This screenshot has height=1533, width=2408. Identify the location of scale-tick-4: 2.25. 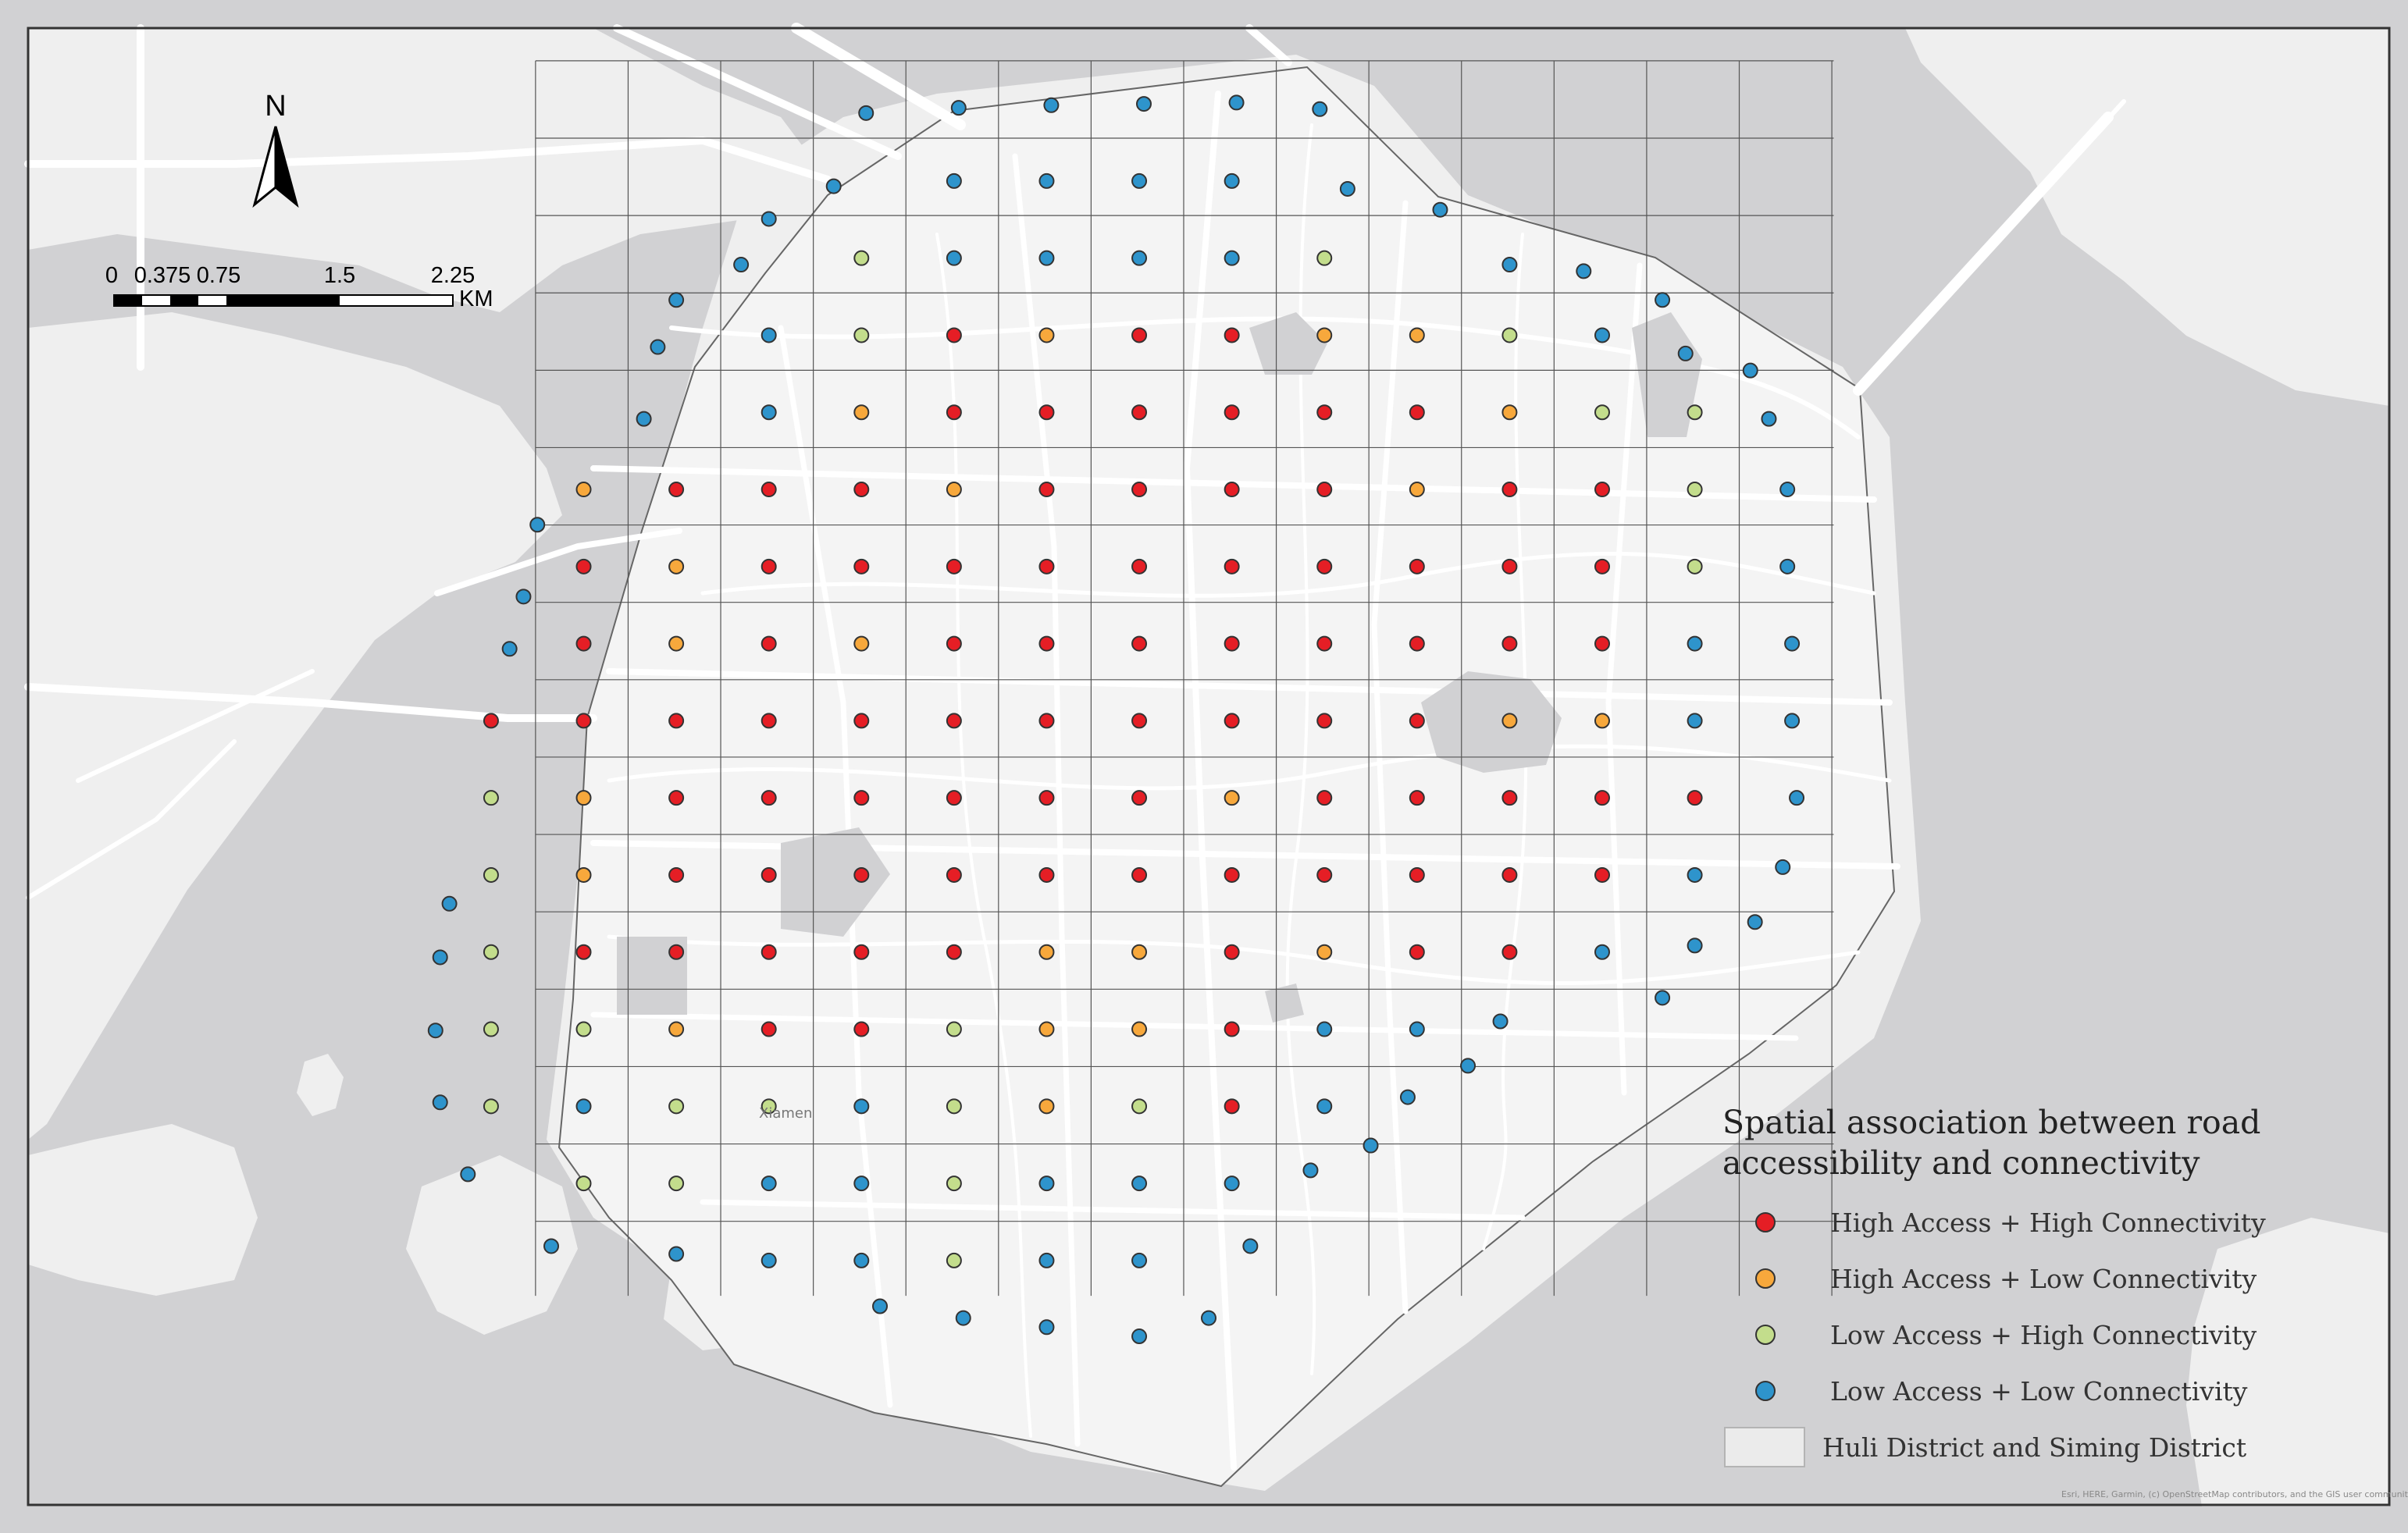
(453, 275).